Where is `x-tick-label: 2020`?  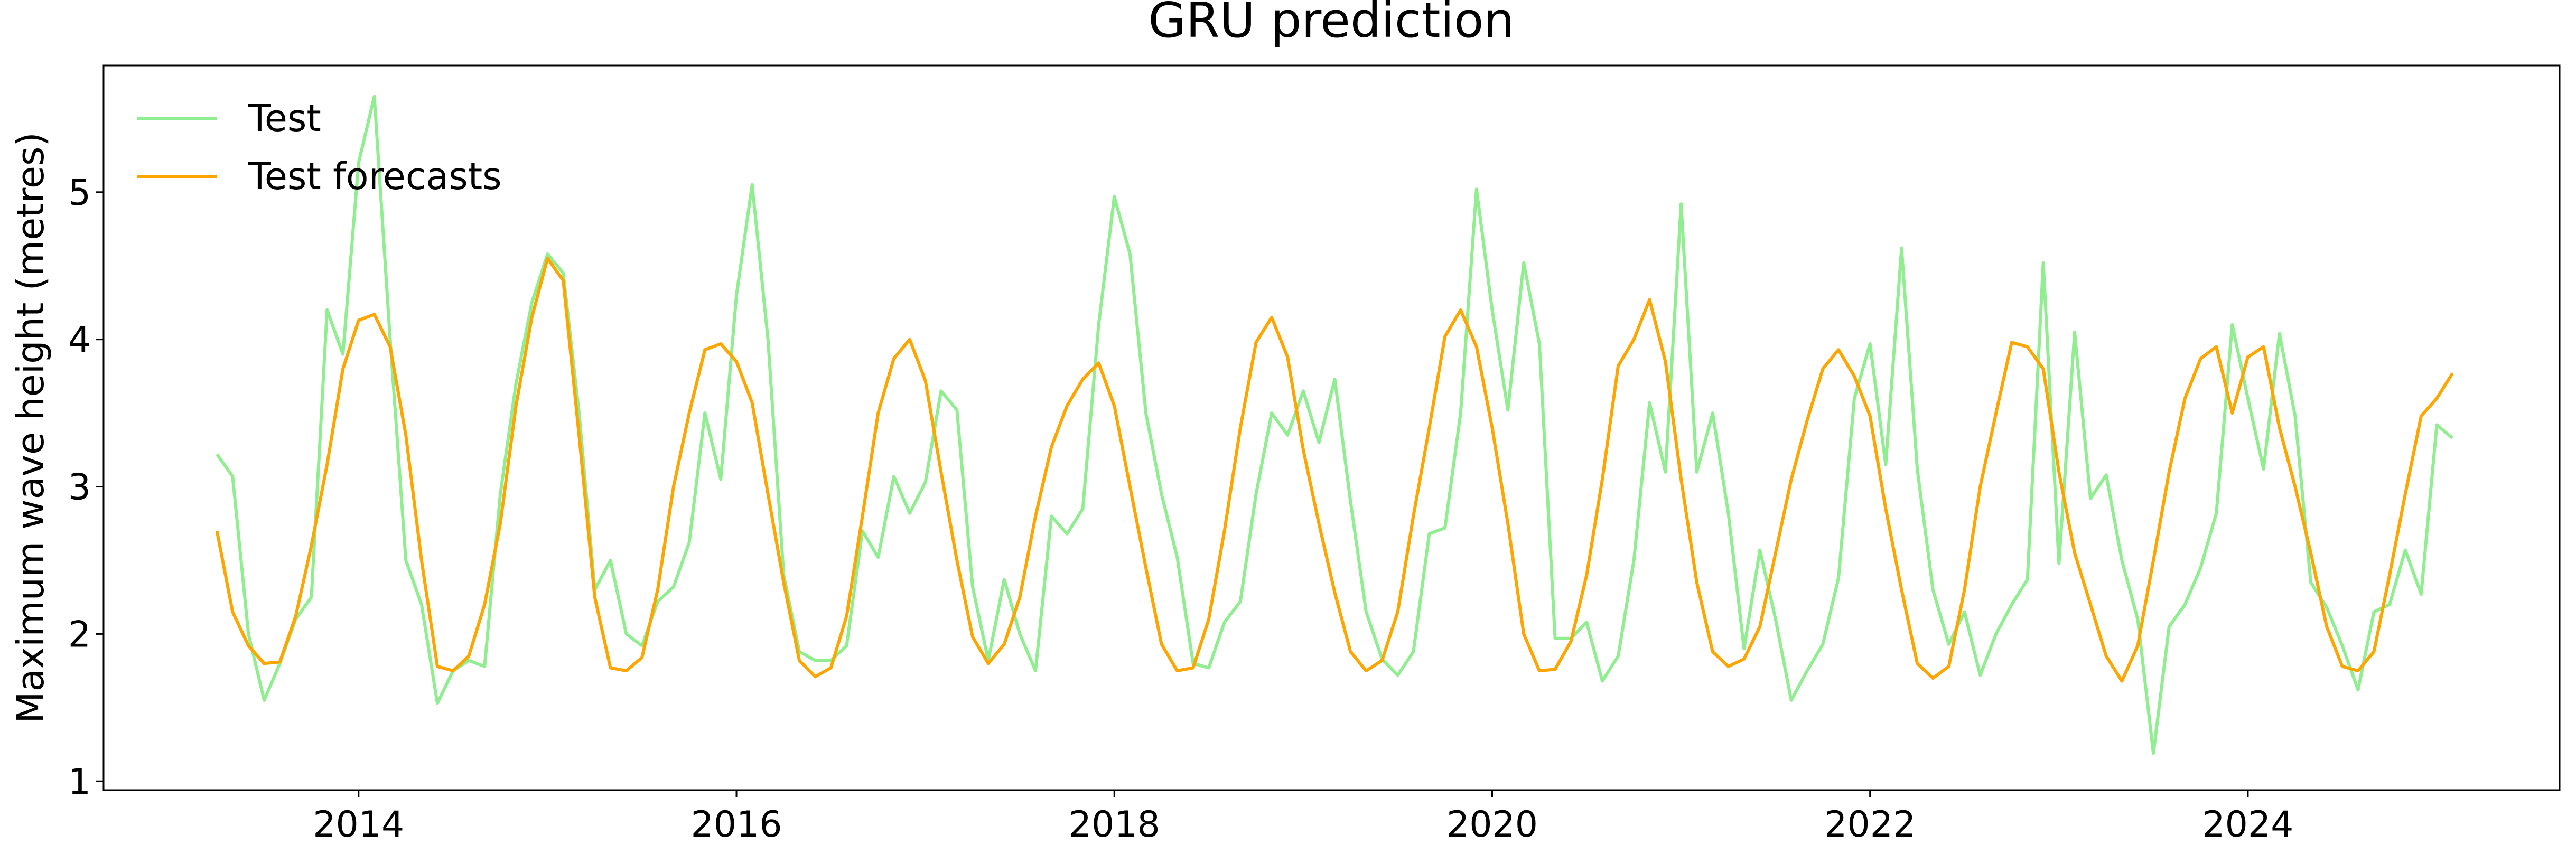 x-tick-label: 2020 is located at coordinates (1492, 825).